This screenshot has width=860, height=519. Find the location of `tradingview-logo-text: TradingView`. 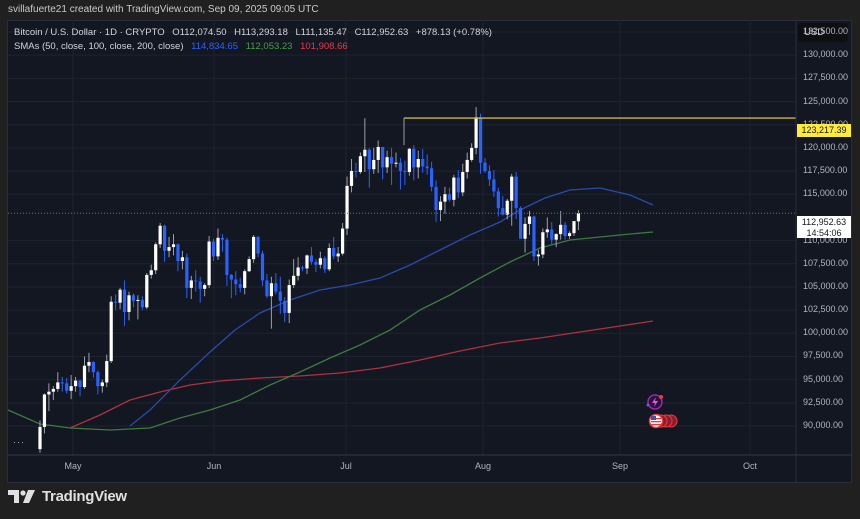

tradingview-logo-text: TradingView is located at coordinates (84, 496).